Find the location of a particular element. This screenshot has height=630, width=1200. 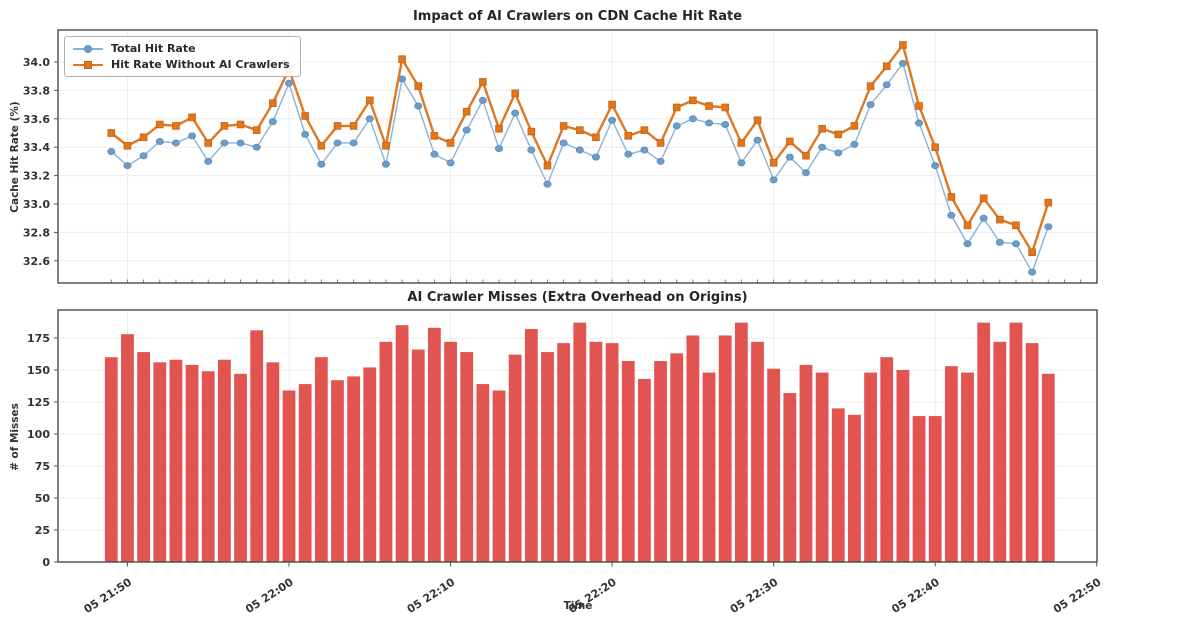

x-tick-label: 05 22:30 is located at coordinates (754, 595).